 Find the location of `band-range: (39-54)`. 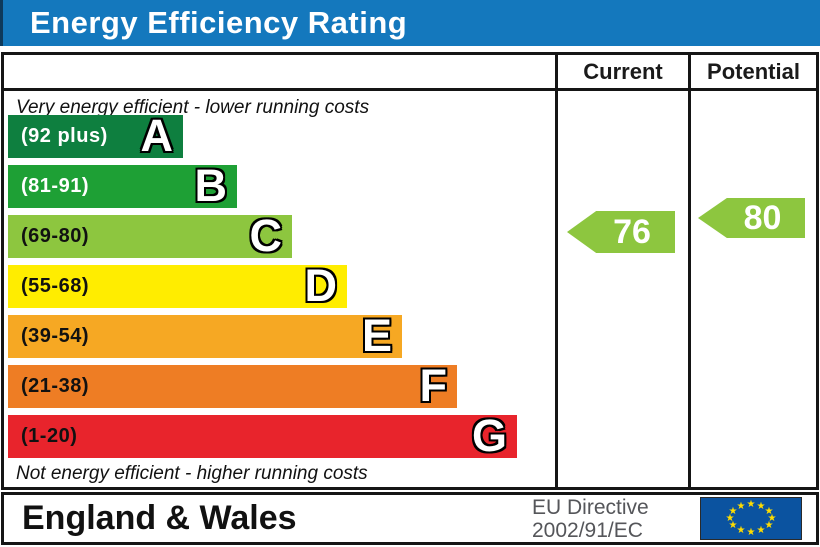

band-range: (39-54) is located at coordinates (55, 336).